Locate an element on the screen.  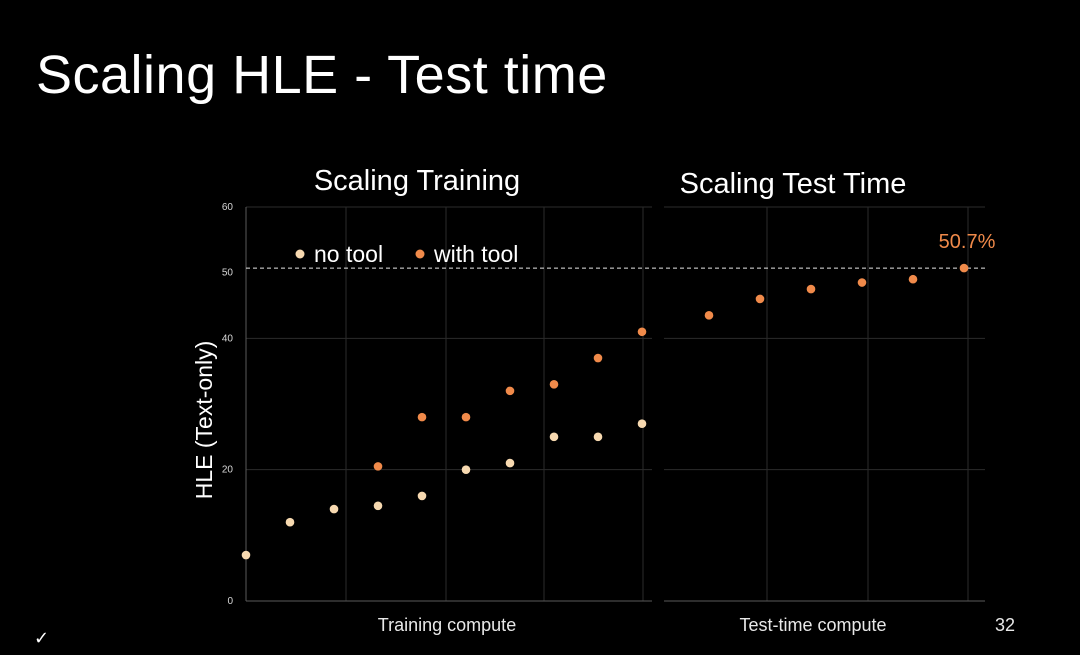
x-tick-label: 32 is located at coordinates (1005, 625).